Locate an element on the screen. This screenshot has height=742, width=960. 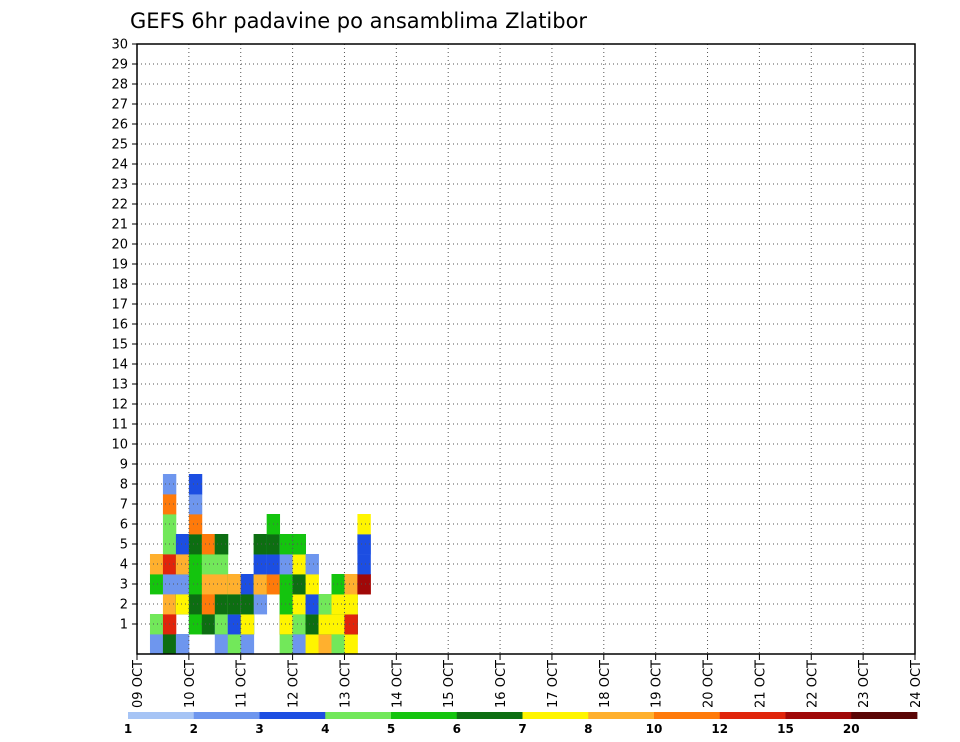
x-tick-label: 10 OCT is located at coordinates (190, 684).